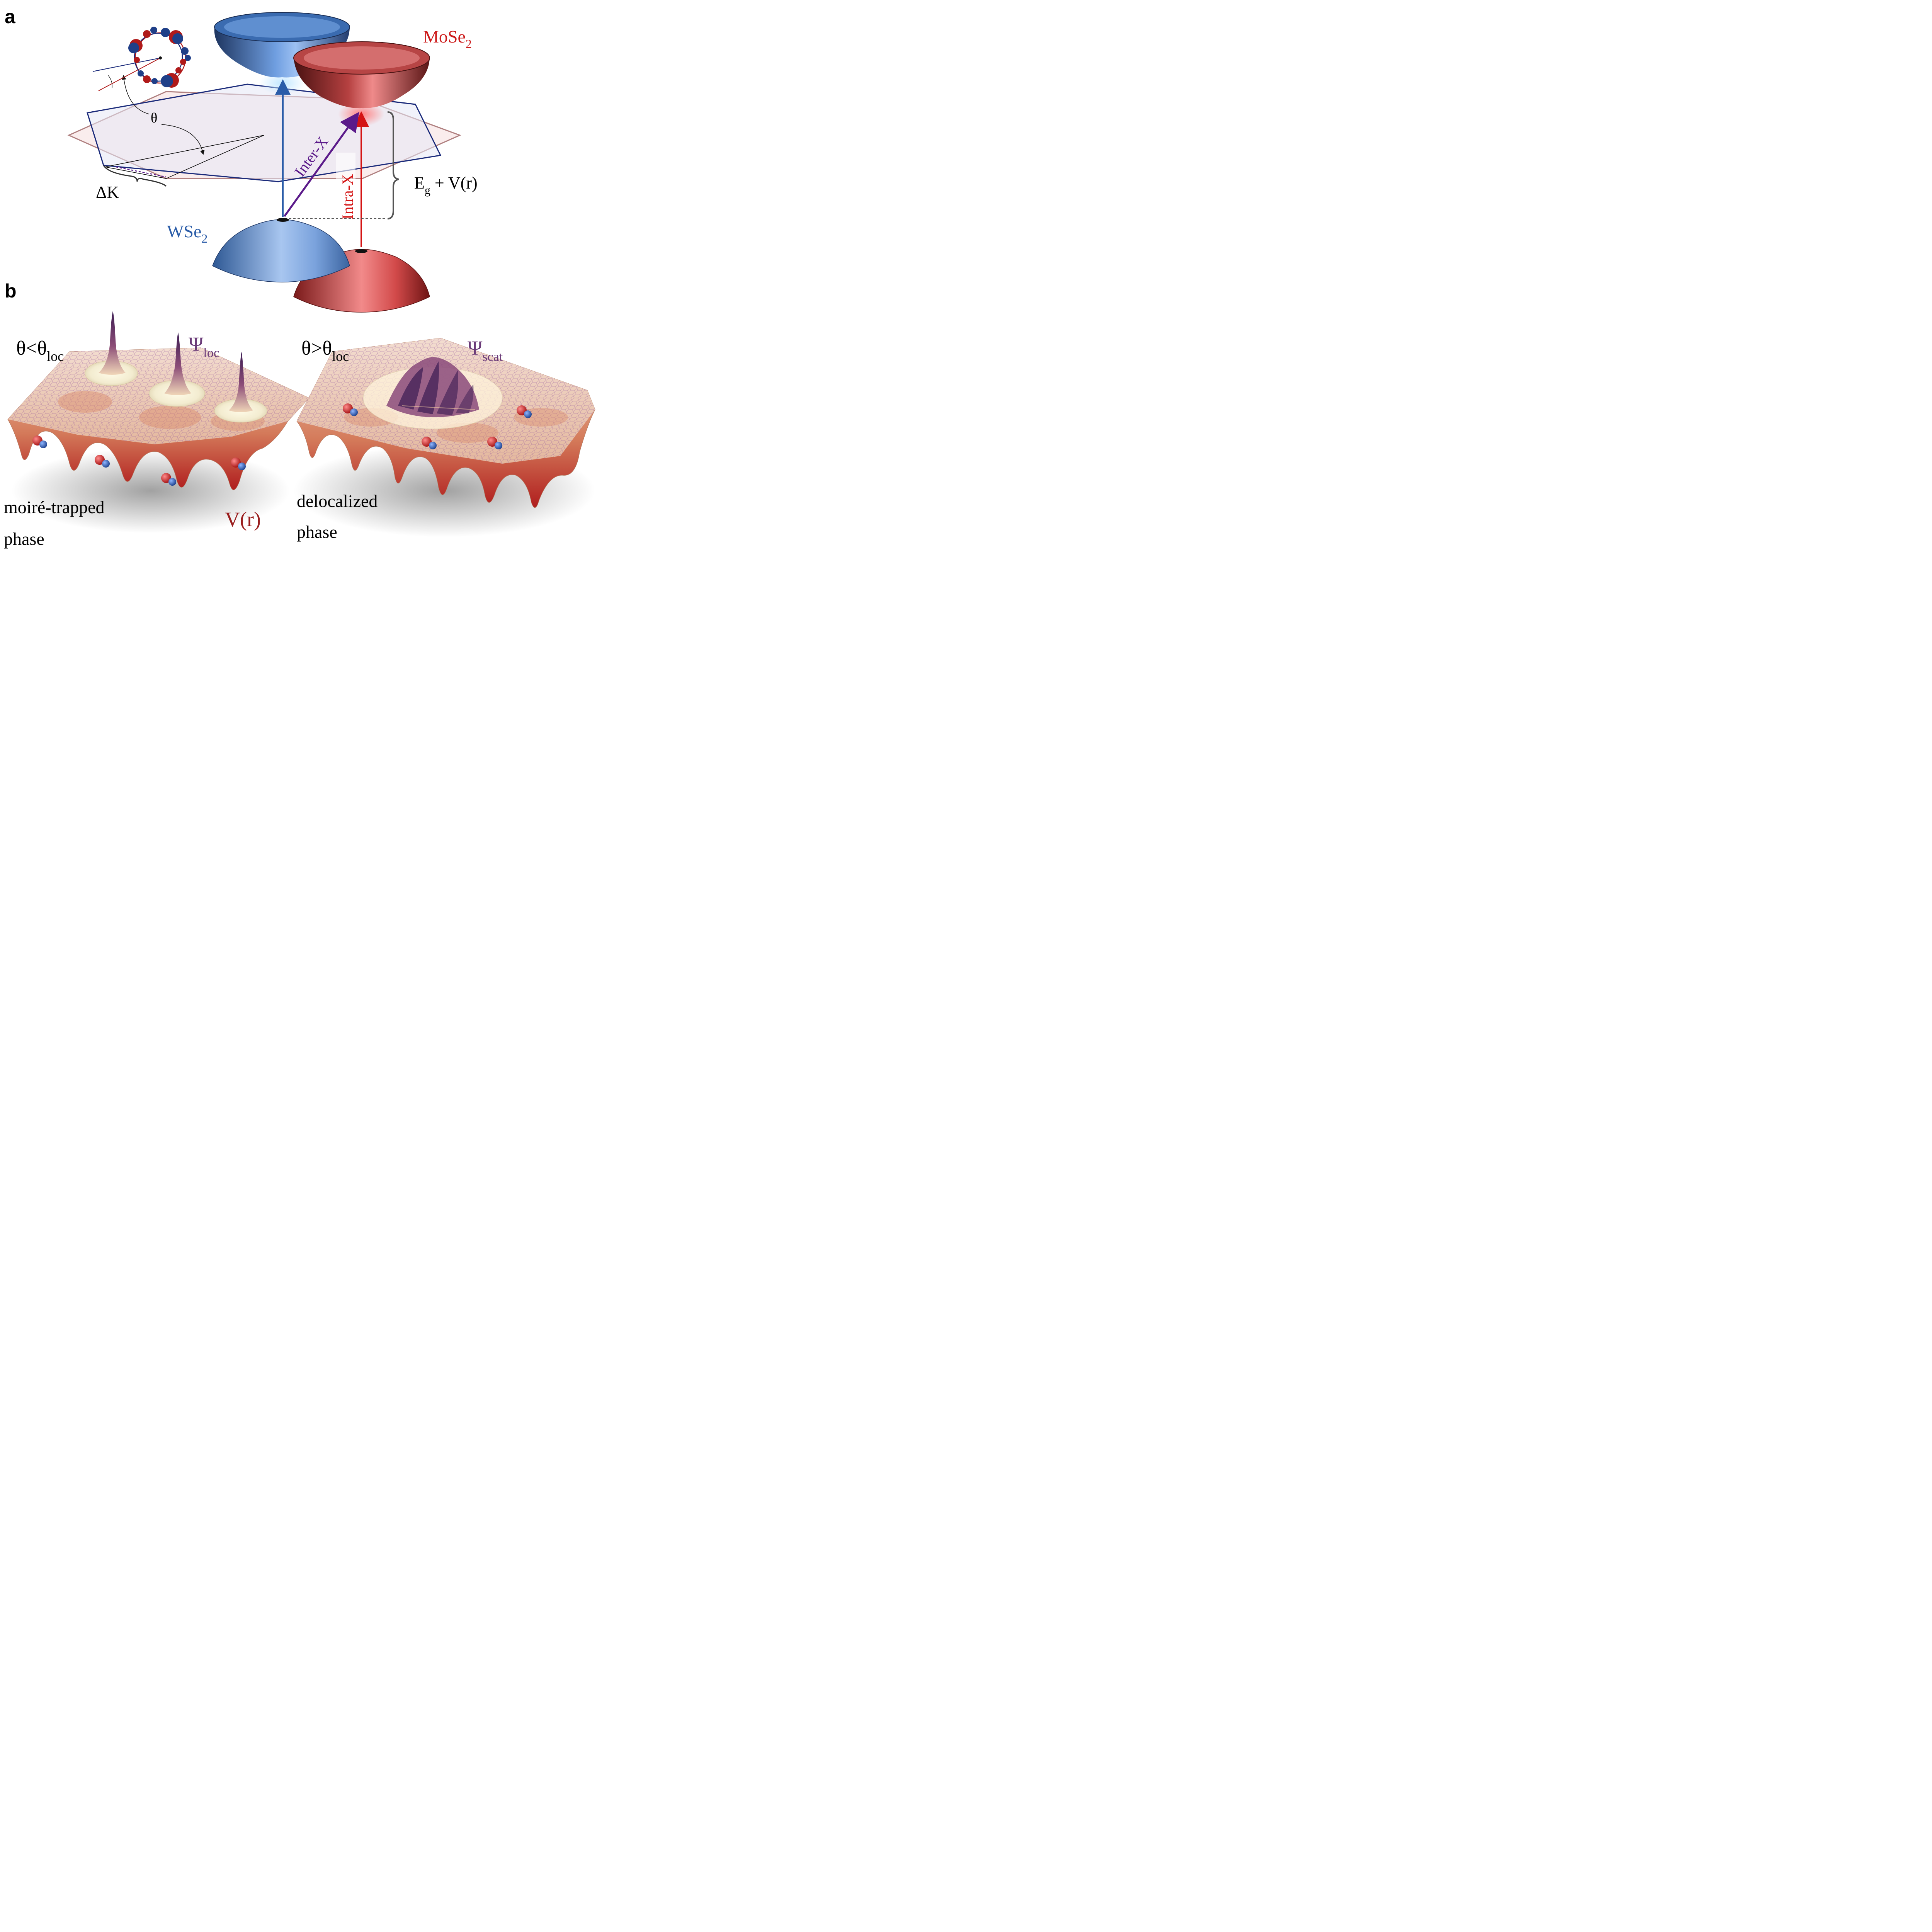 The width and height of the screenshot is (1932, 1932). What do you see at coordinates (485, 351) in the screenshot?
I see `right-wavefunction-label: Ψscat` at bounding box center [485, 351].